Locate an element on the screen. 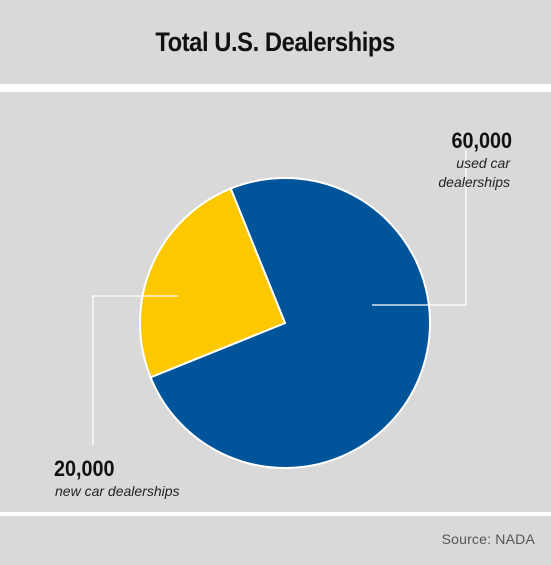 Image resolution: width=551 pixels, height=565 pixels. desc-label-used-1: used car is located at coordinates (483, 163).